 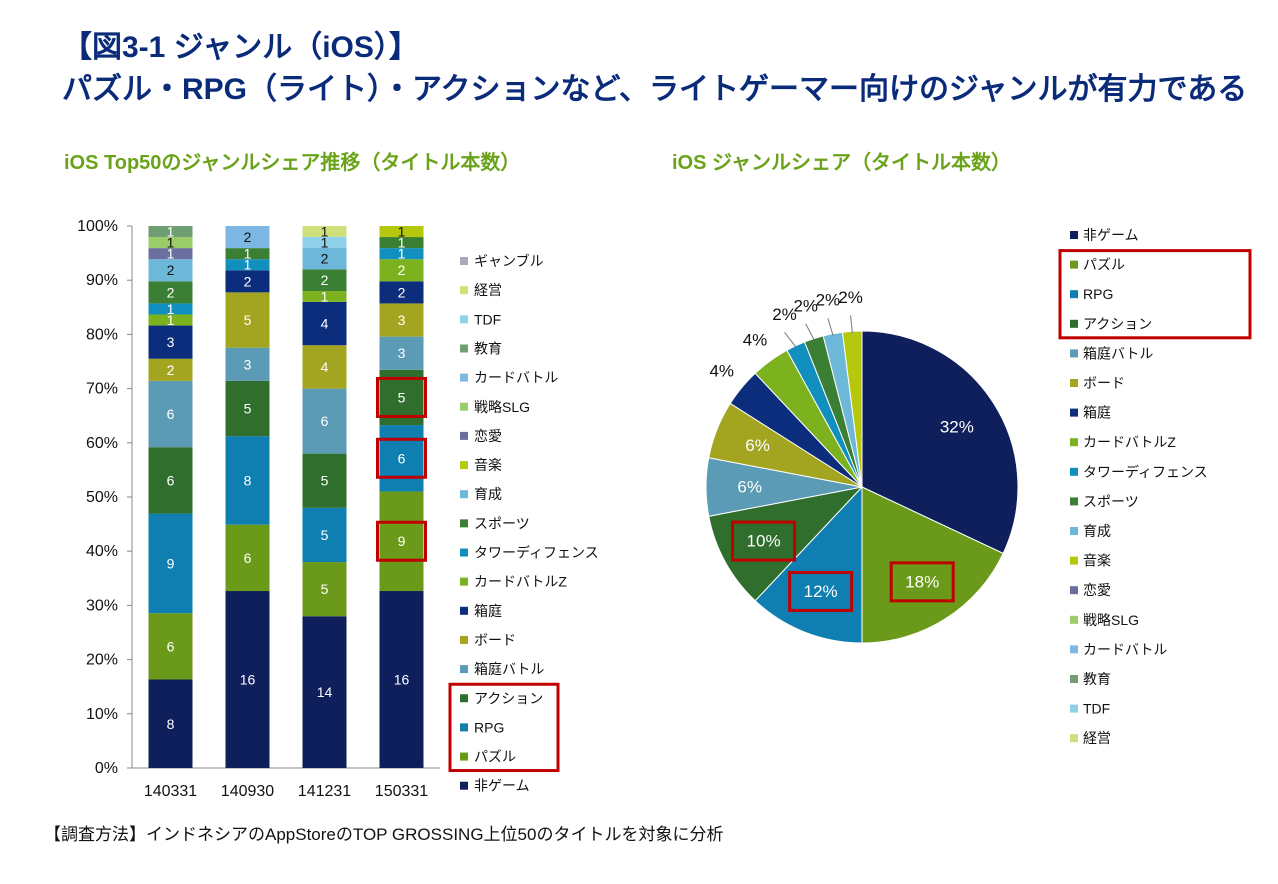 I want to click on legend-label: タワーディフェンス, so click(x=536, y=553).